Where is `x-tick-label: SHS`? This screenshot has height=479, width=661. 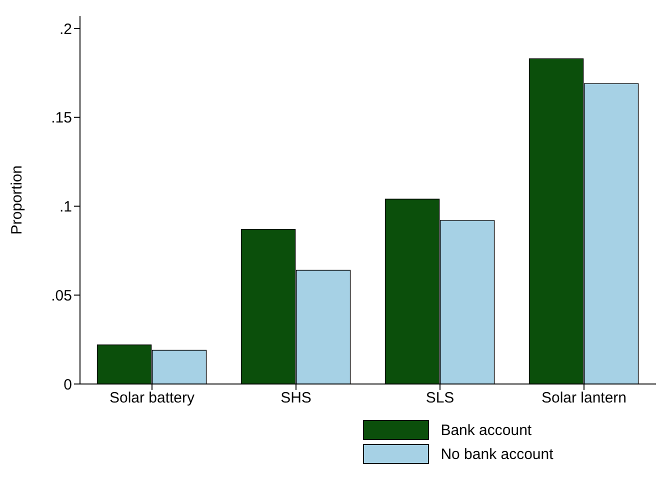
x-tick-label: SHS is located at coordinates (296, 398).